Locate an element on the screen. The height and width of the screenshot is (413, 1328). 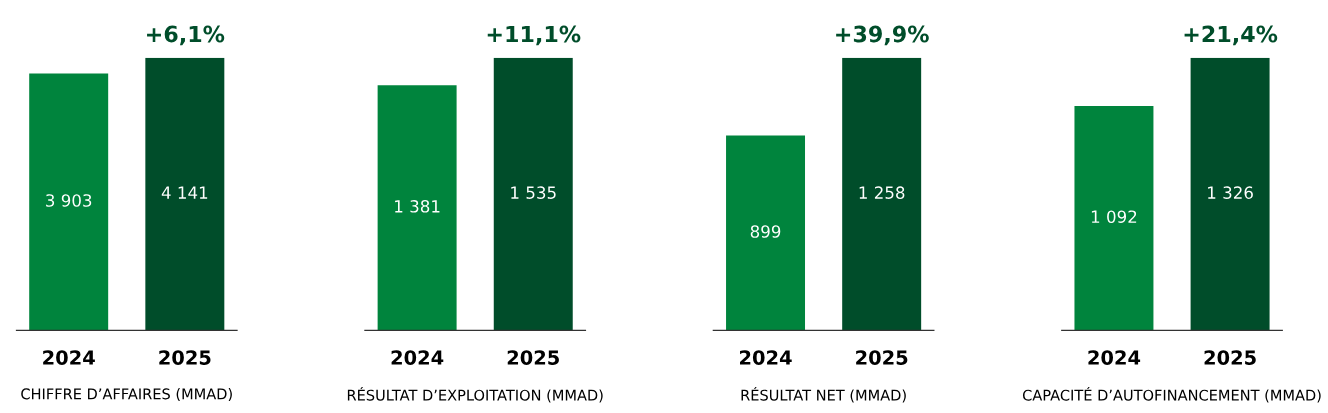
data-label: 3 903 is located at coordinates (69, 200).